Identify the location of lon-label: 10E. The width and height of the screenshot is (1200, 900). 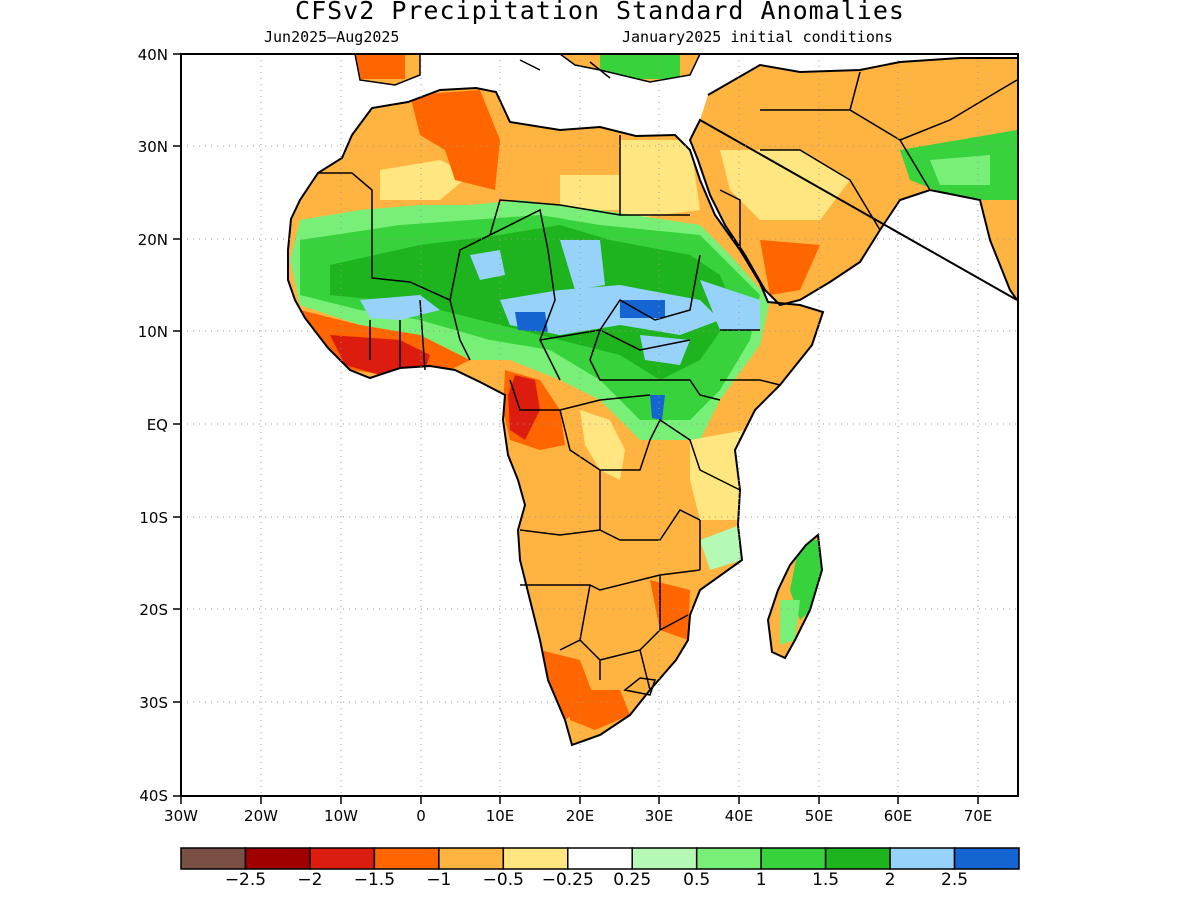
(500, 816).